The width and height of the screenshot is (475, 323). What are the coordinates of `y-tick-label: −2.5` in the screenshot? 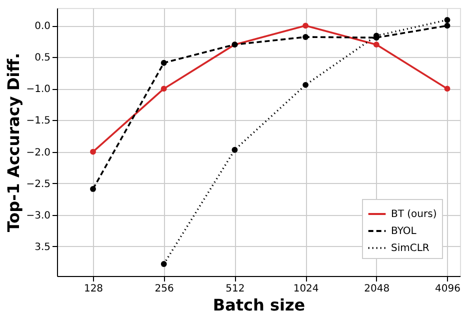 It's located at (38, 184).